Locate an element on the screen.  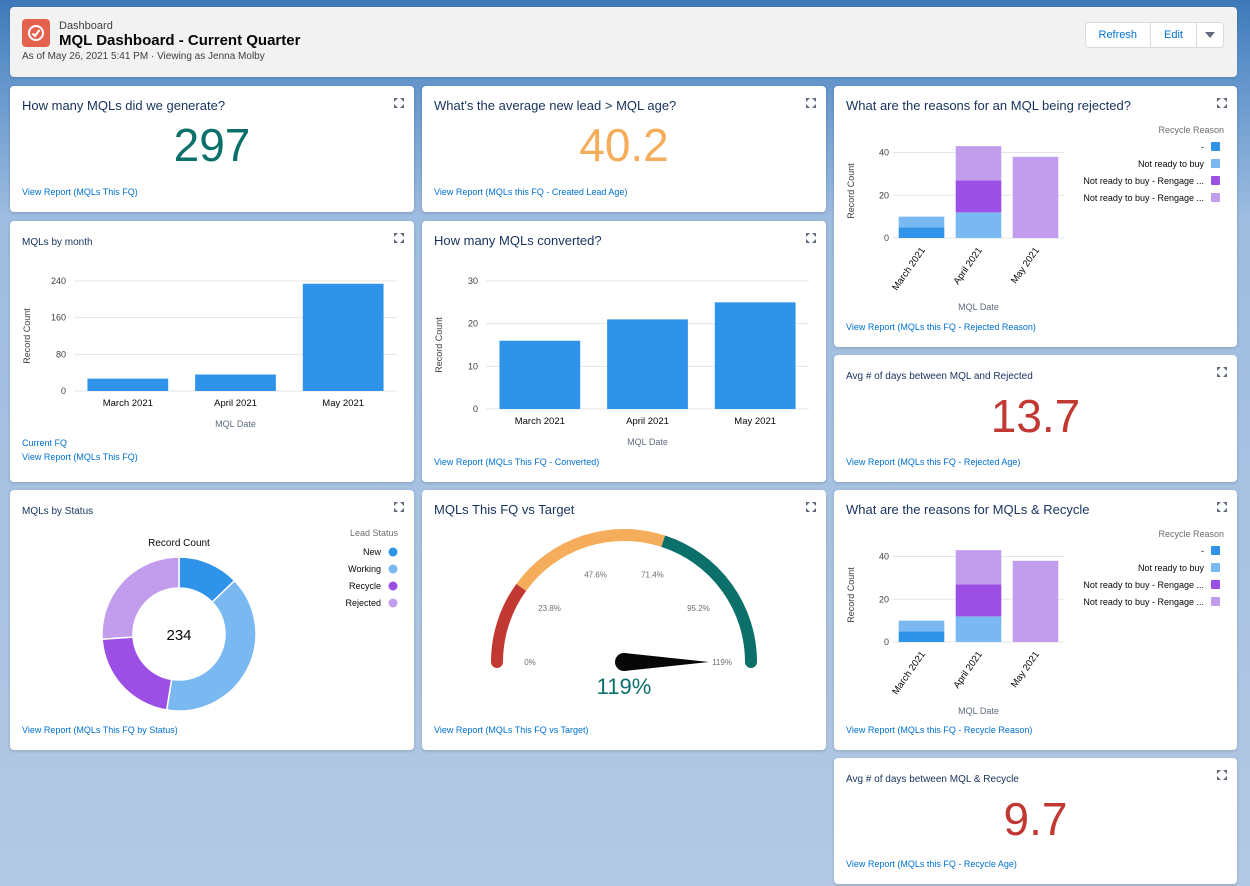
bar is located at coordinates (540, 374).